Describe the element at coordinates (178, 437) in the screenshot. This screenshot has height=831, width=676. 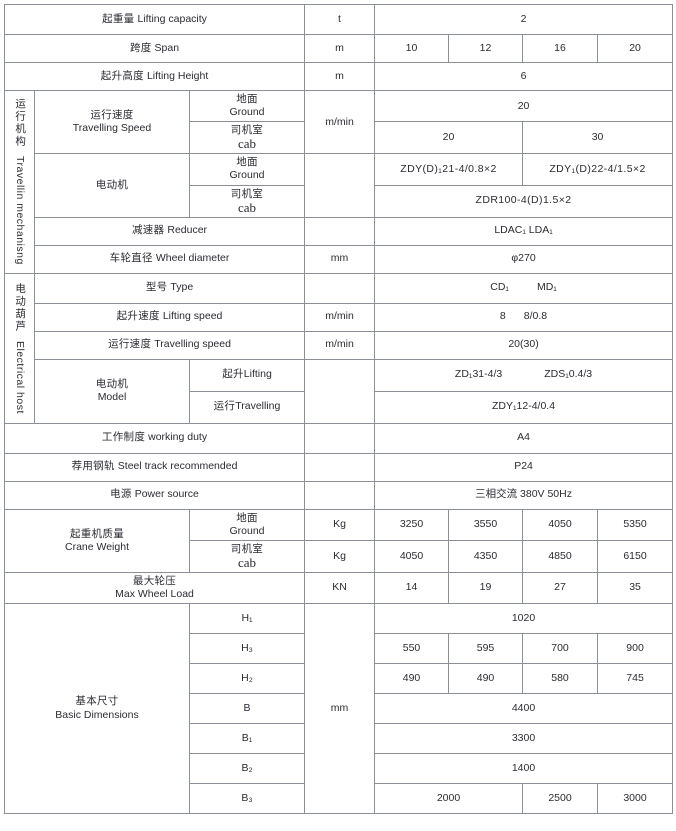
I see `label-en: working duty` at that location.